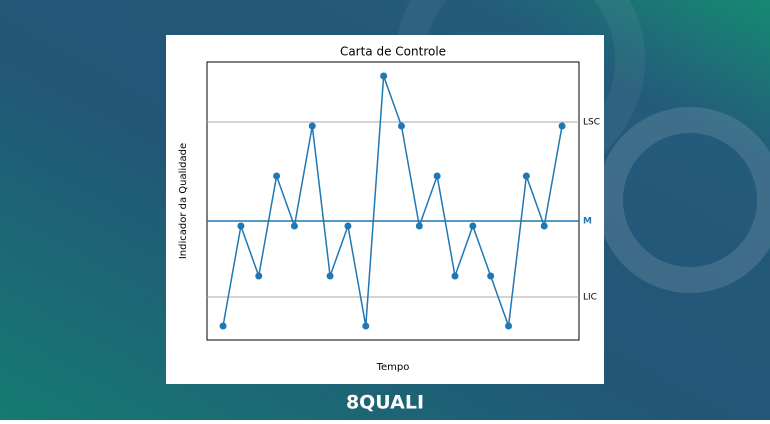  What do you see at coordinates (183, 201) in the screenshot?
I see `y-axis-label: Indicador da Qualidade` at bounding box center [183, 201].